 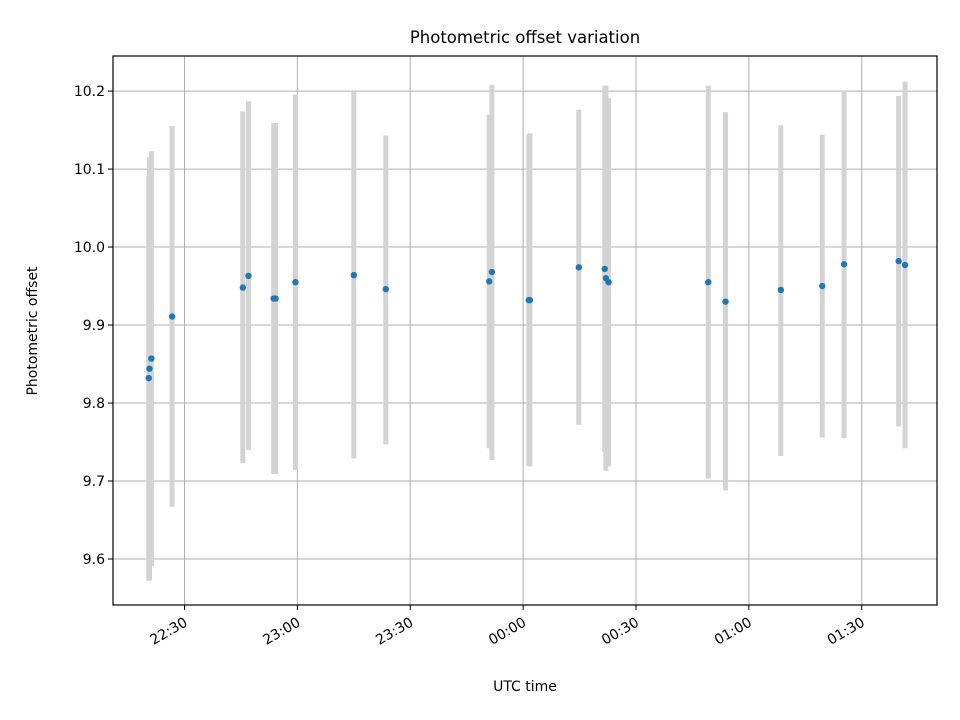 I want to click on x-tick-label: 23:30, so click(x=394, y=632).